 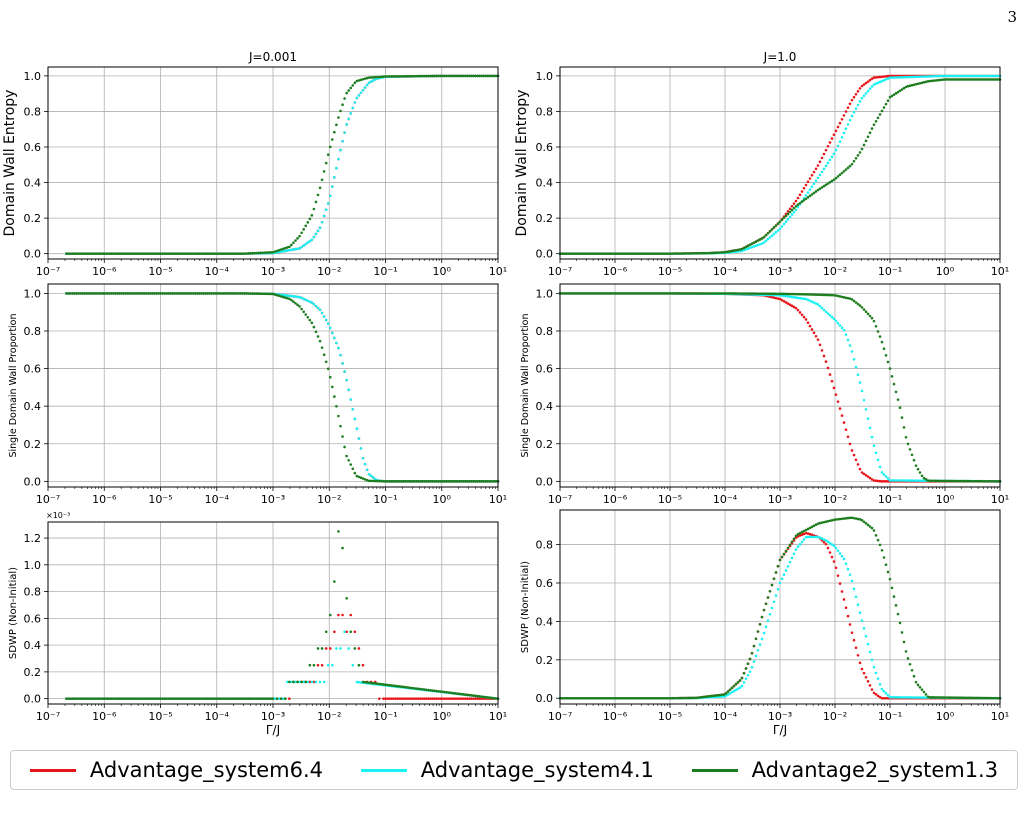 I want to click on y-tick-label: 0.2, so click(x=545, y=218).